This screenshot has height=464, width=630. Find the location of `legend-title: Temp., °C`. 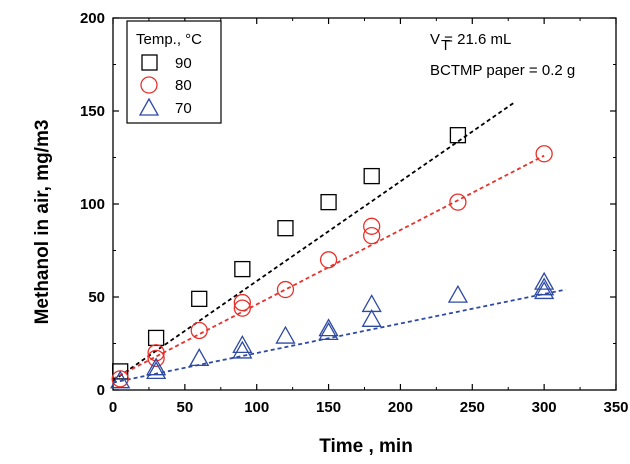

legend-title: Temp., °C is located at coordinates (169, 39).